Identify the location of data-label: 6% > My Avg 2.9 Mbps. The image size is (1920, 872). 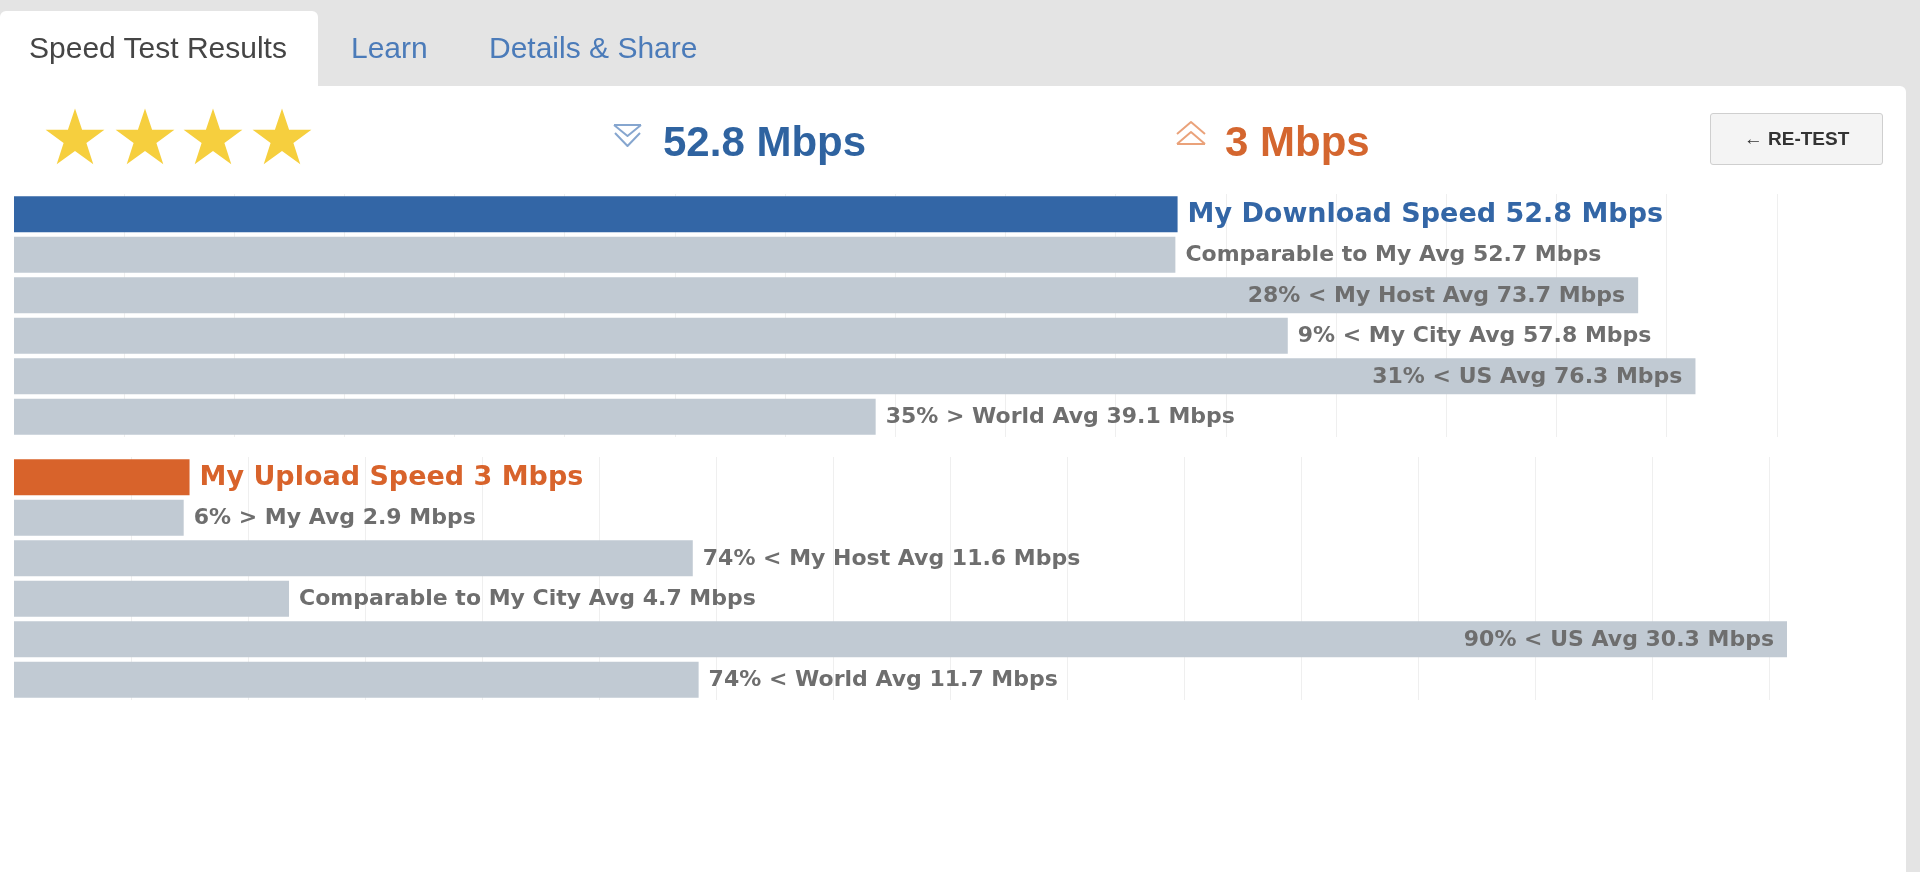
(334, 517).